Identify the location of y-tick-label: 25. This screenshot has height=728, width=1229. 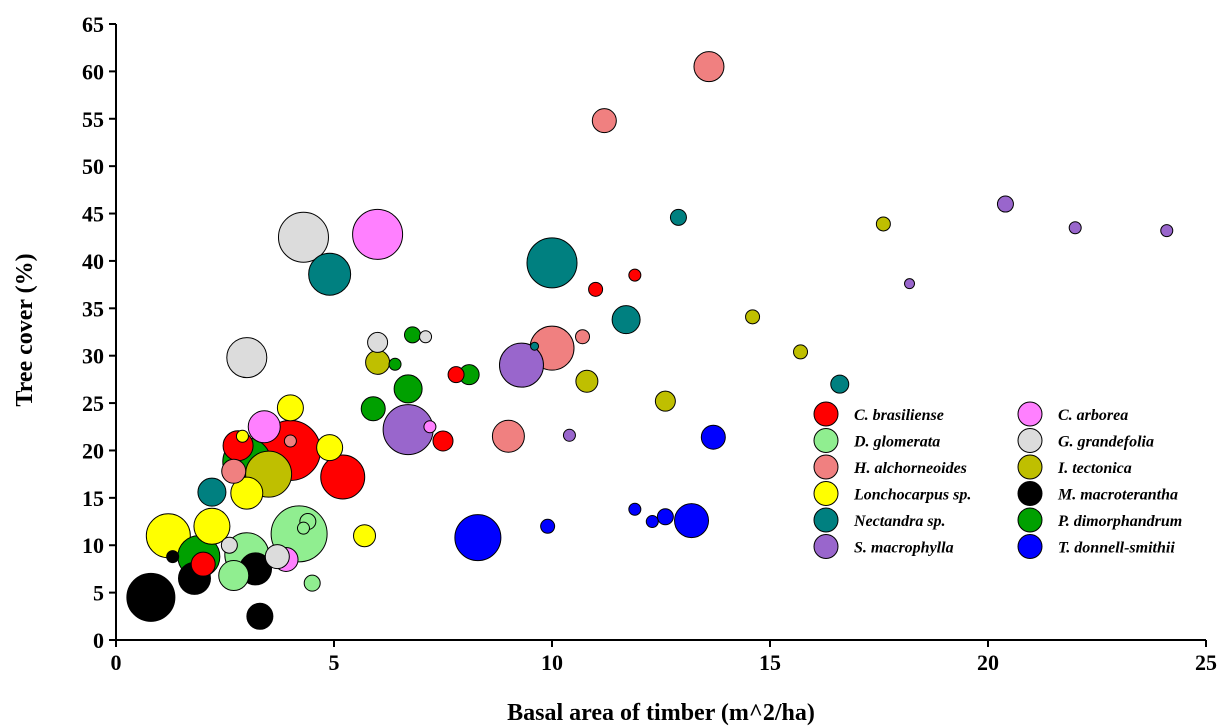
(93, 403).